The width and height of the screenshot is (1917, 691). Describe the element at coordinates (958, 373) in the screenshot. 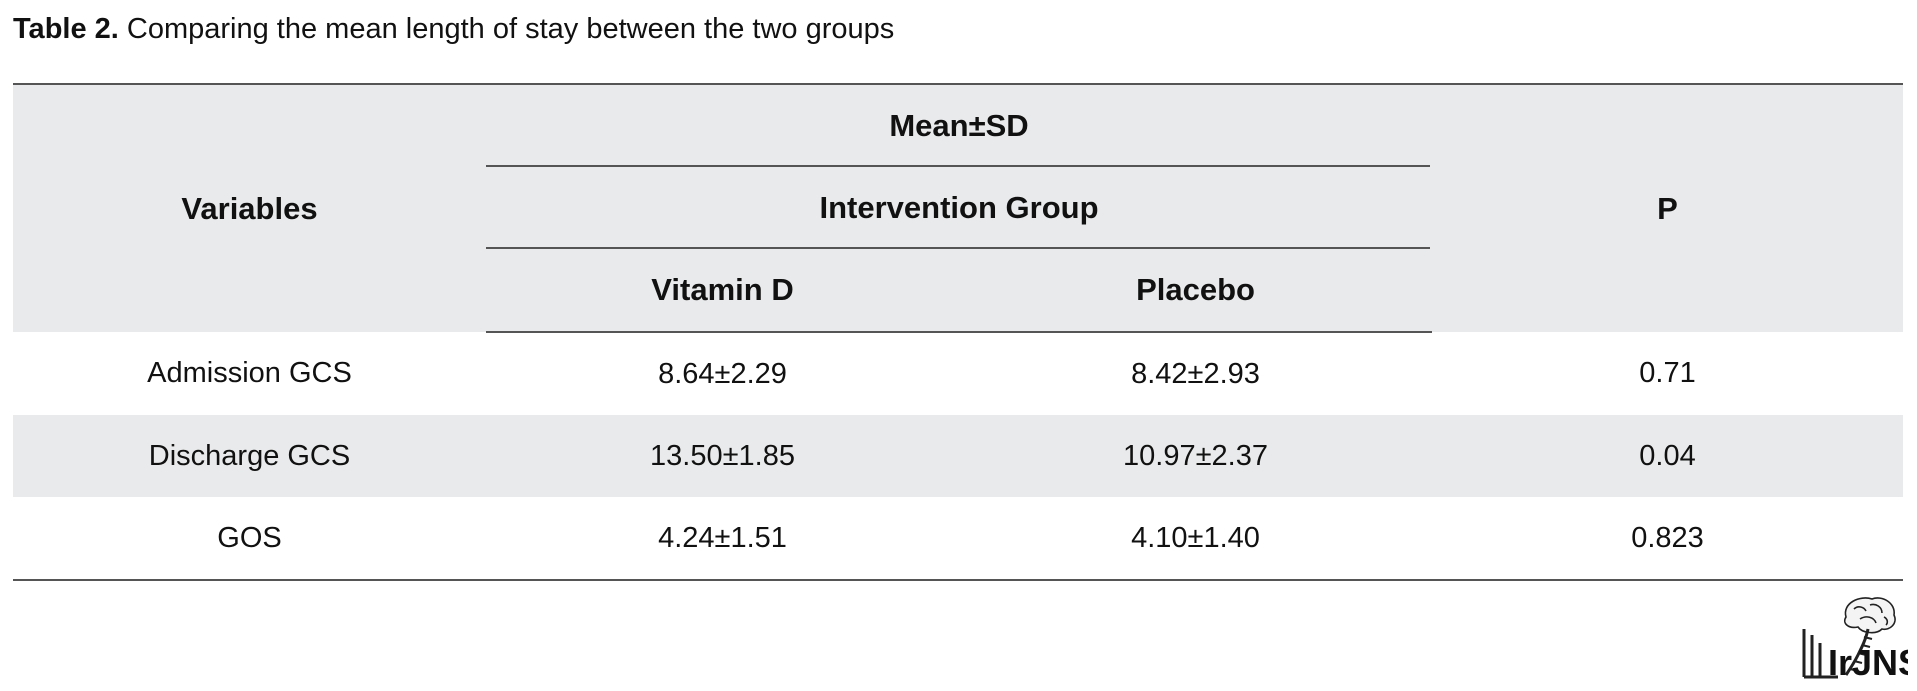

I see `table-row: Admission GCS 8.64±2.29 8.42±2.93 0.71` at that location.